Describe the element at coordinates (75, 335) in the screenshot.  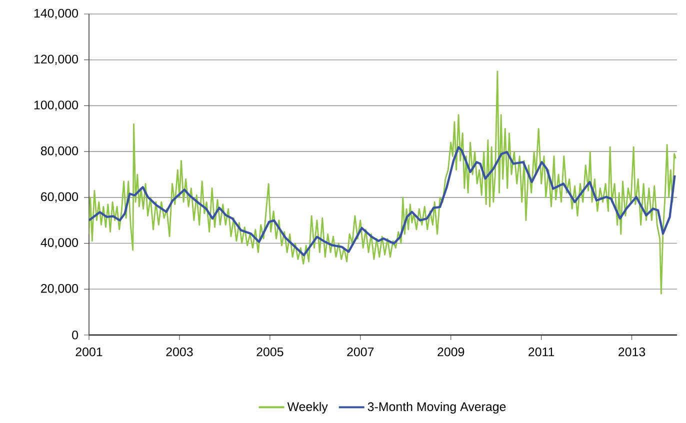
I see `y-tick-label: 0` at that location.